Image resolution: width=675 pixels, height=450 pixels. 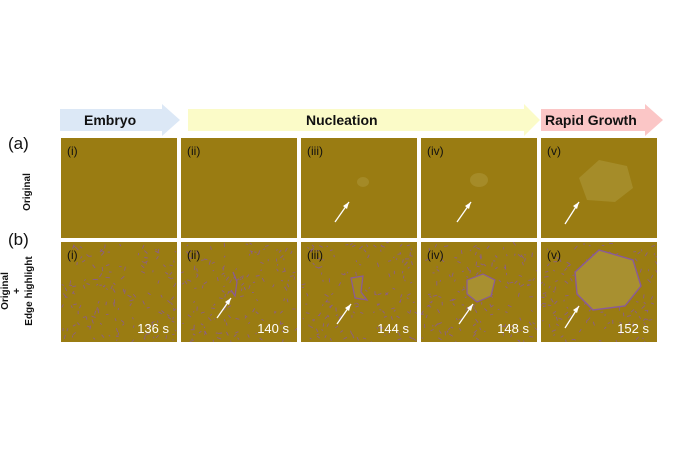 What do you see at coordinates (239, 292) in the screenshot?
I see `image-panel-b-2: (ii) 140 s` at bounding box center [239, 292].